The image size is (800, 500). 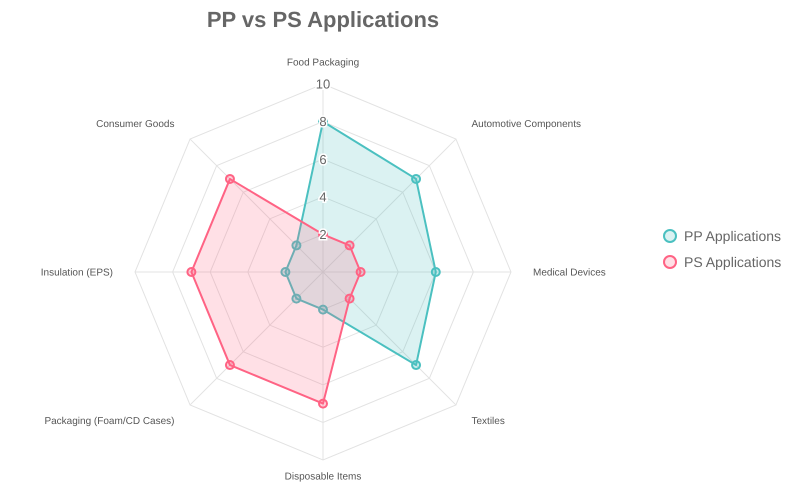 What do you see at coordinates (323, 234) in the screenshot?
I see `y-tick-label: 2` at bounding box center [323, 234].